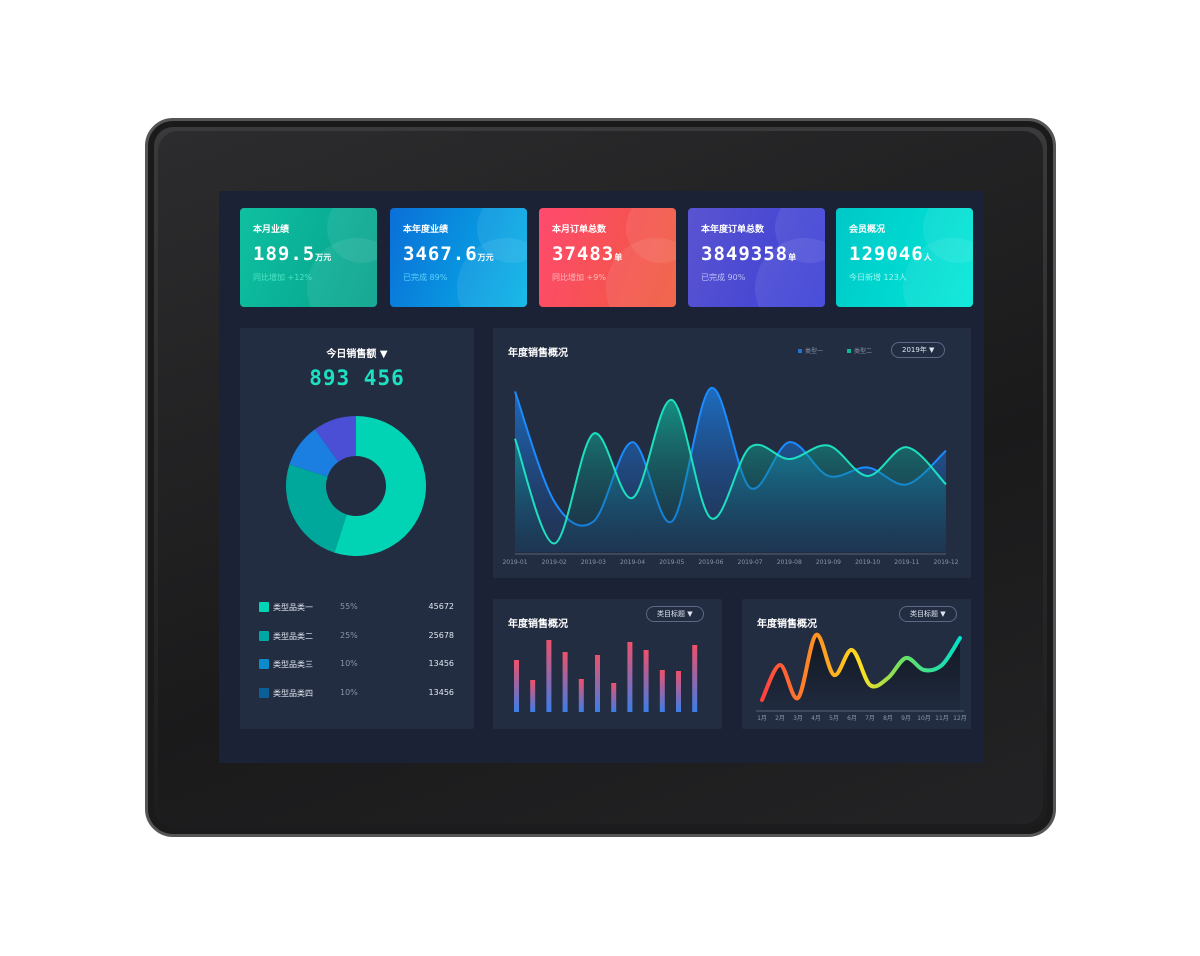 The height and width of the screenshot is (956, 1200). What do you see at coordinates (349, 606) in the screenshot?
I see `category-percent: 55%` at bounding box center [349, 606].